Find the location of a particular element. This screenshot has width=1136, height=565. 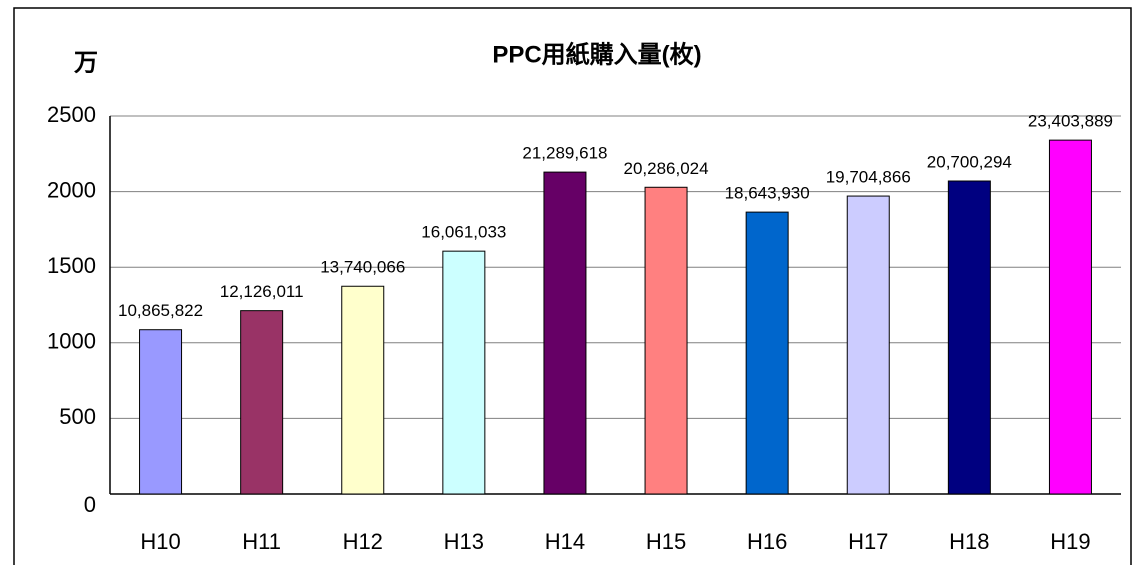

value-label: 18,643,930 is located at coordinates (767, 193).